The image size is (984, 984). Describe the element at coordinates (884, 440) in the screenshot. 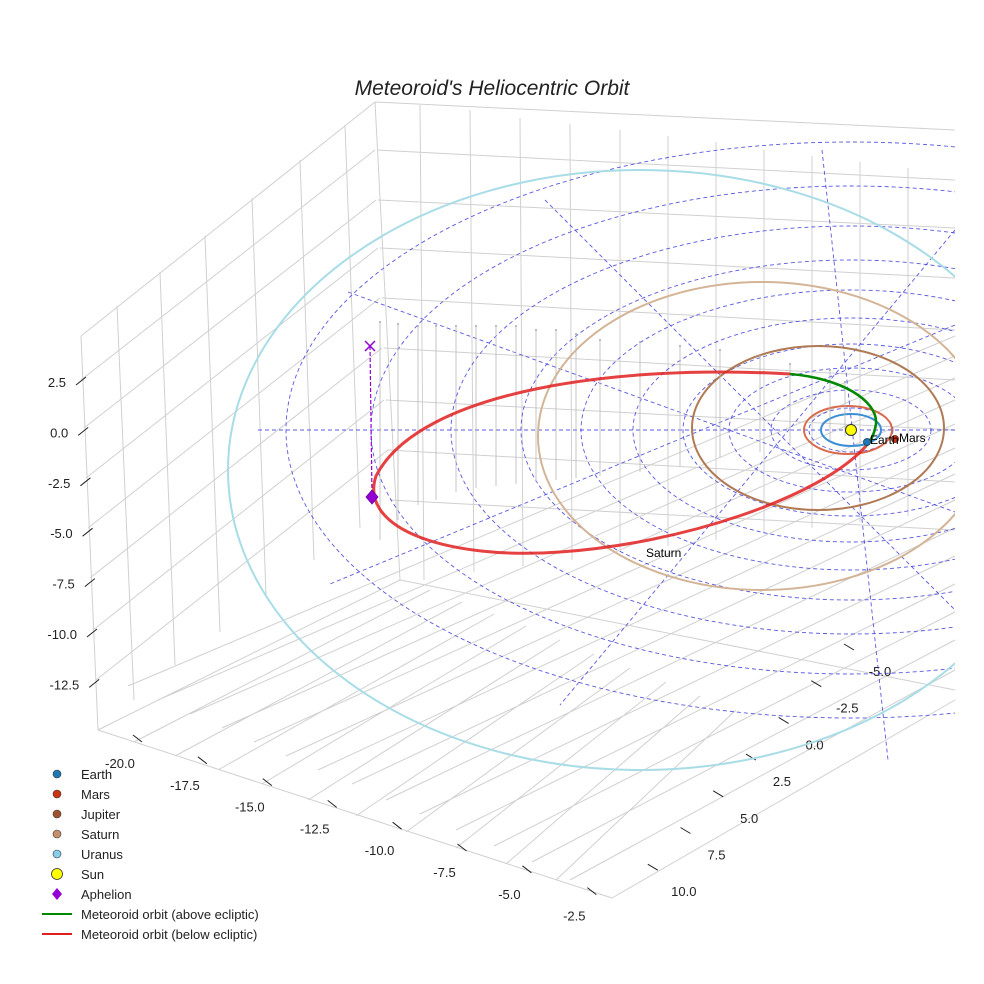

I see `earth-label: Earth` at that location.